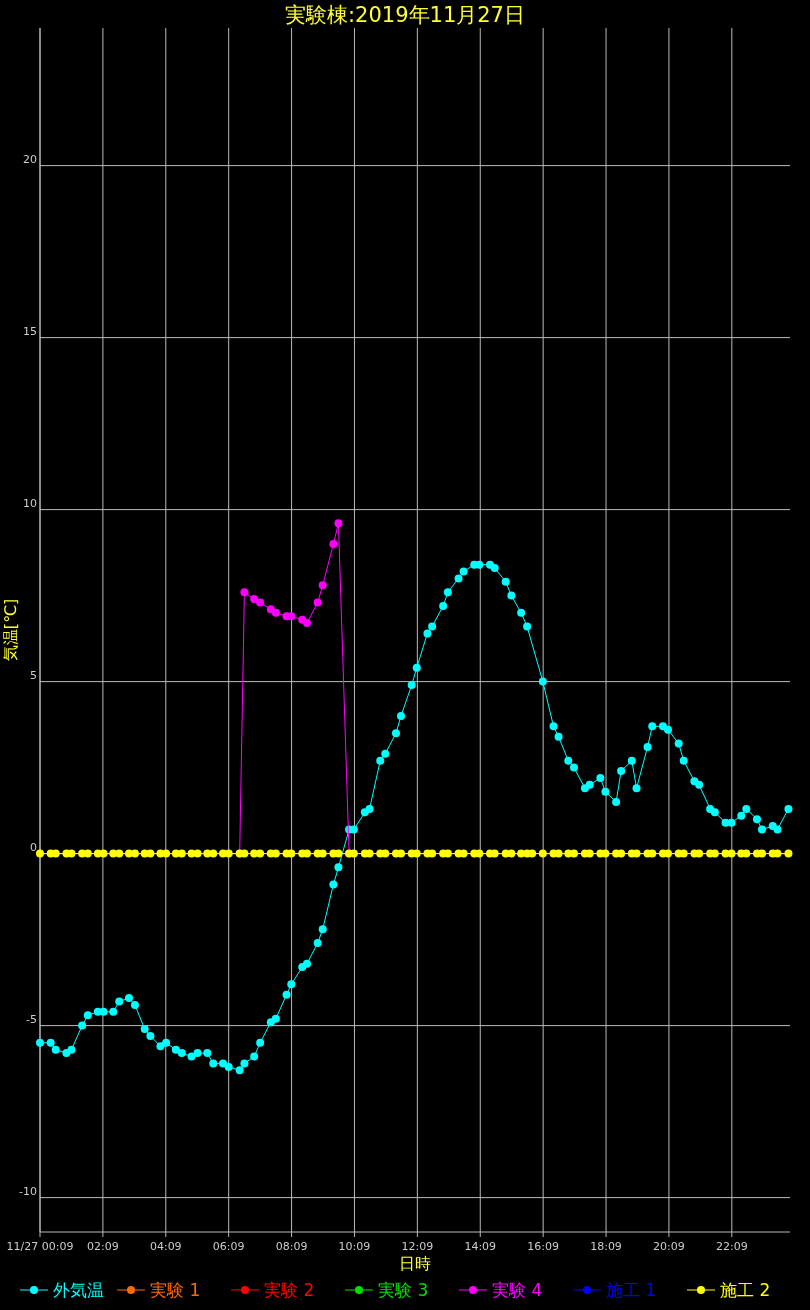  What do you see at coordinates (10, 630) in the screenshot?
I see `y-axis-title: 気温[℃]` at bounding box center [10, 630].